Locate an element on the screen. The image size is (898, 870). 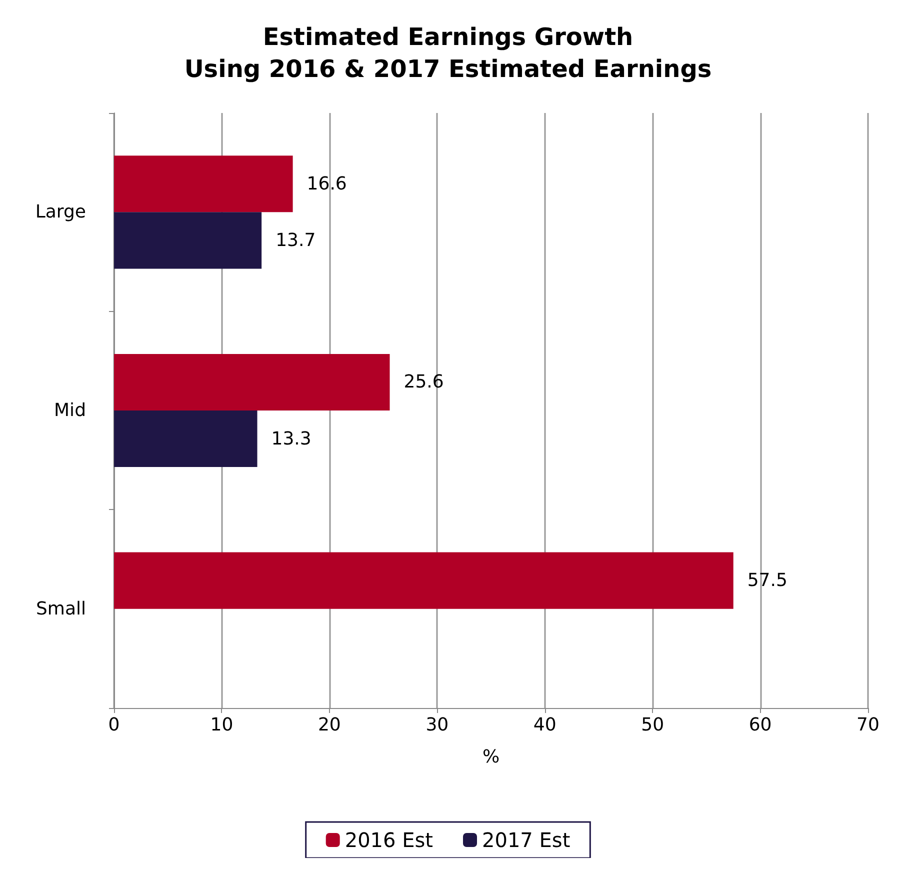
data-label: 13.7 is located at coordinates (296, 240).